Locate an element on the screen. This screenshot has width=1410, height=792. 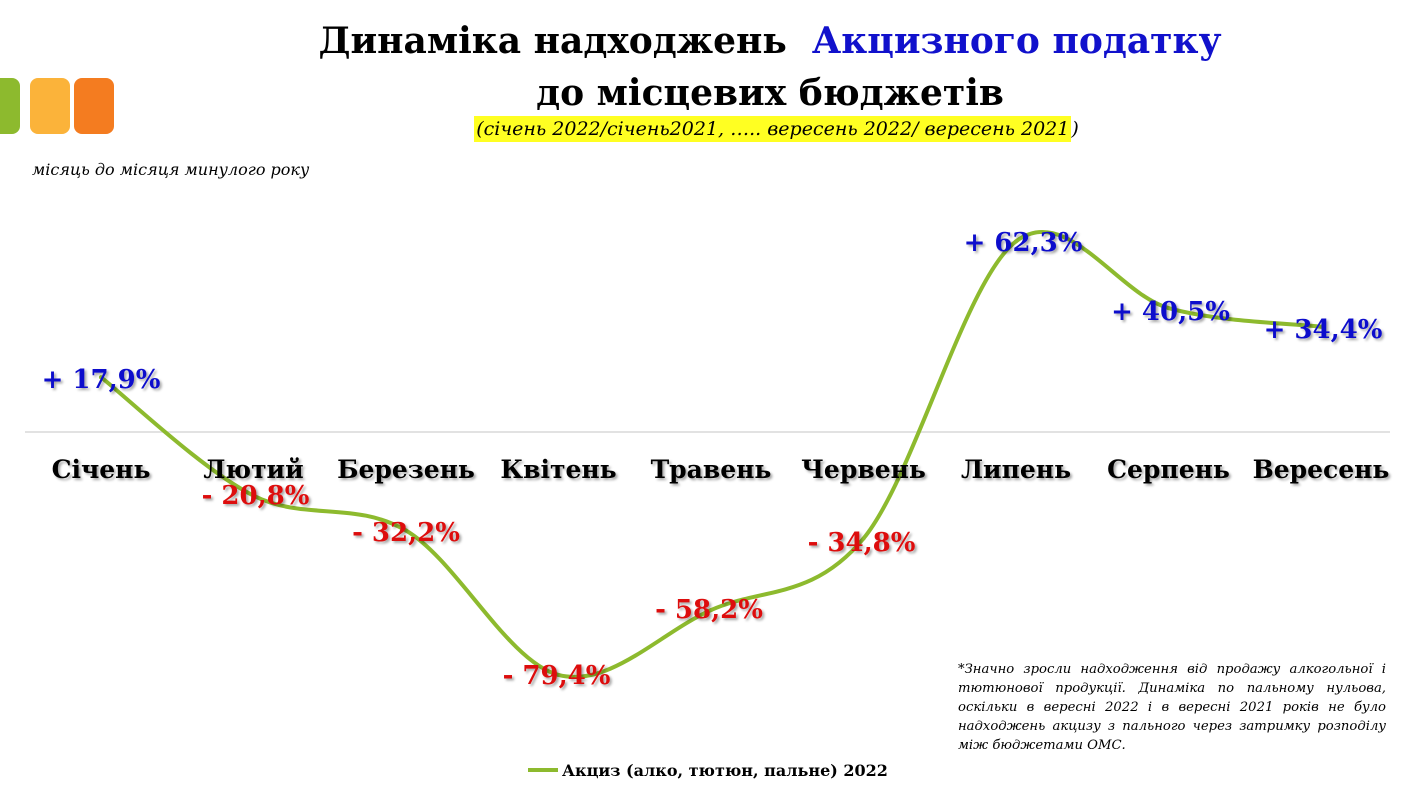
category-label: Серпень is located at coordinates (1168, 469).